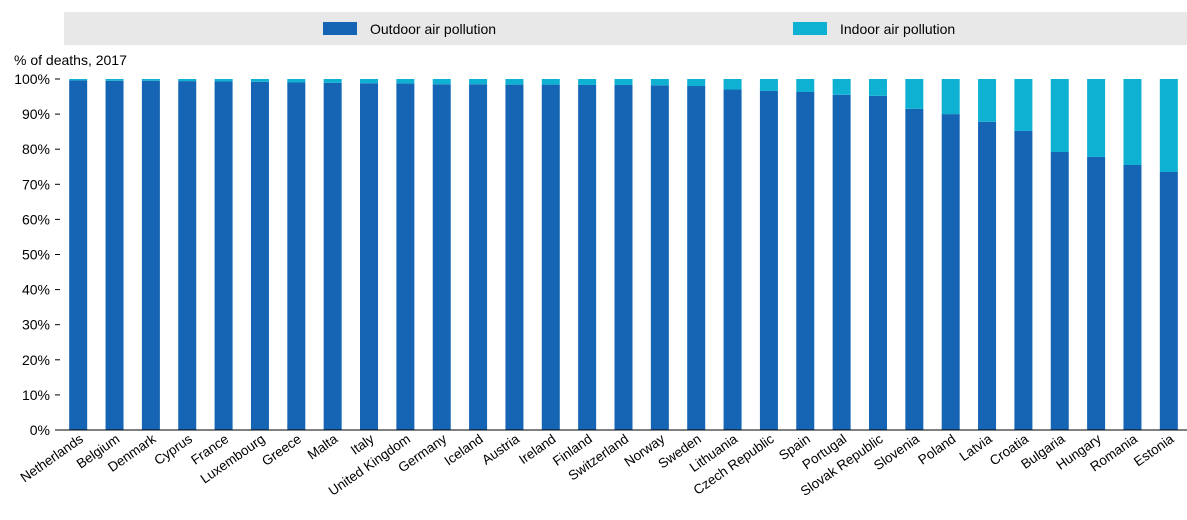  Describe the element at coordinates (36, 114) in the screenshot. I see `y-tick-label: 90%` at that location.